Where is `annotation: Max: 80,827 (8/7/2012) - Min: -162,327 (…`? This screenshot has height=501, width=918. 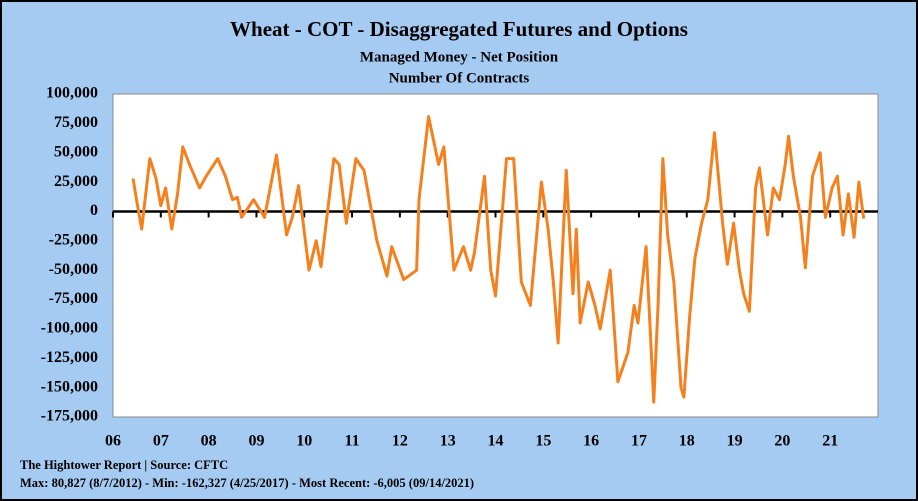 annotation: Max: 80,827 (8/7/2012) - Min: -162,327 (… is located at coordinates (247, 483).